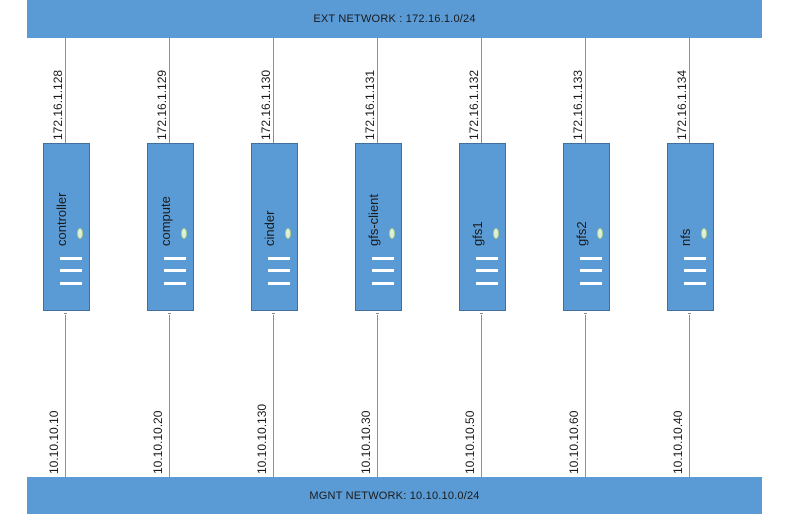 This screenshot has width=796, height=514. Describe the element at coordinates (678, 442) in the screenshot. I see `mgnt-ip-label: 10.10.10.40` at that location.